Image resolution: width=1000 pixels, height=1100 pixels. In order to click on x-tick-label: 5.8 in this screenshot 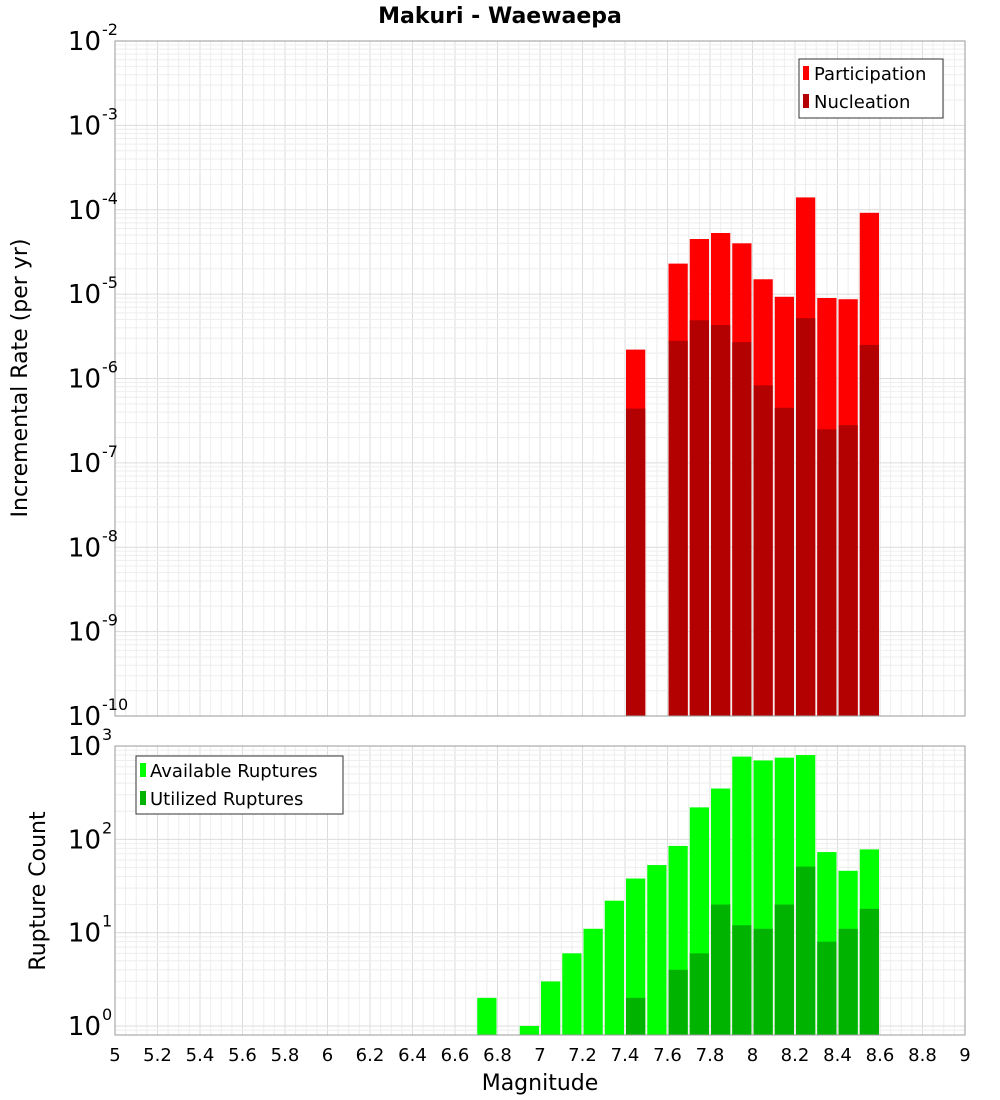, I will do `click(285, 1055)`.